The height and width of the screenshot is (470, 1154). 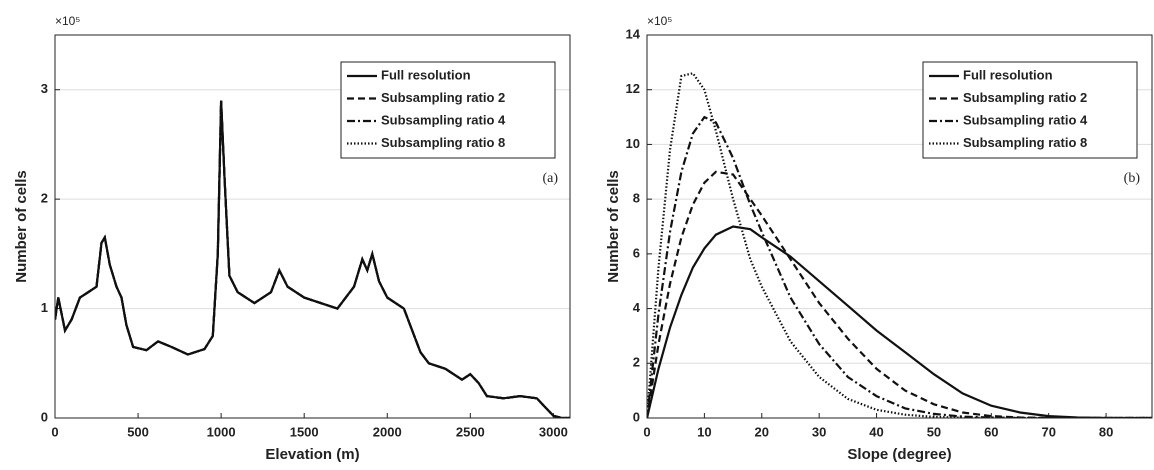 I want to click on x-tick-label: 500, so click(x=138, y=431).